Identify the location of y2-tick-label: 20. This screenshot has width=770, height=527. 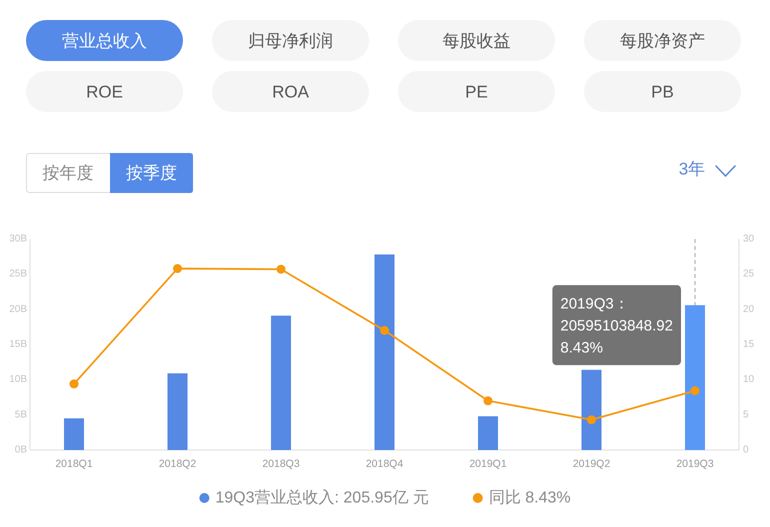
(749, 309).